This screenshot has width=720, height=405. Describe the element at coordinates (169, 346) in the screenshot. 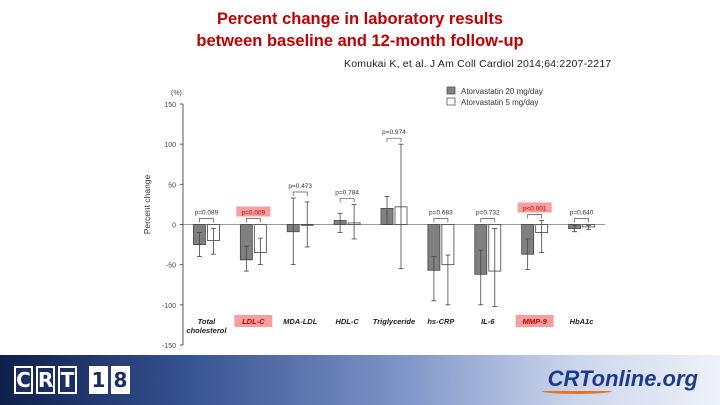

I see `y-tick-label: -150` at that location.